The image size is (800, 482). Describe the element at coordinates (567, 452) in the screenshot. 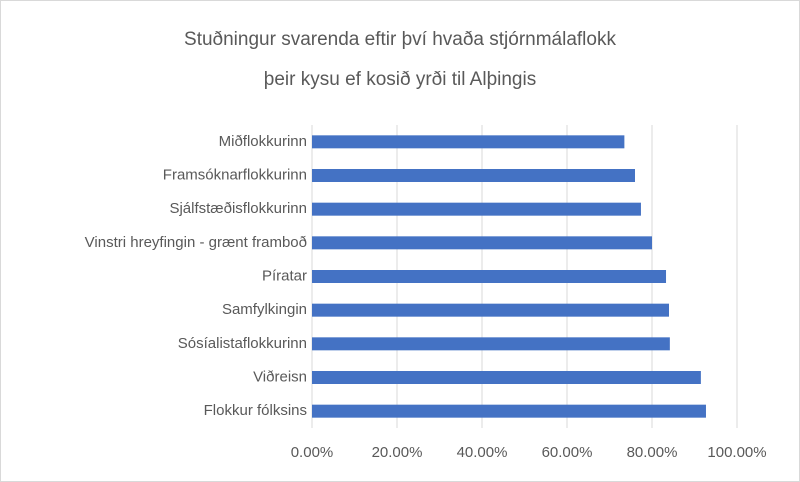

I see `x-tick-label: 60.00%` at that location.